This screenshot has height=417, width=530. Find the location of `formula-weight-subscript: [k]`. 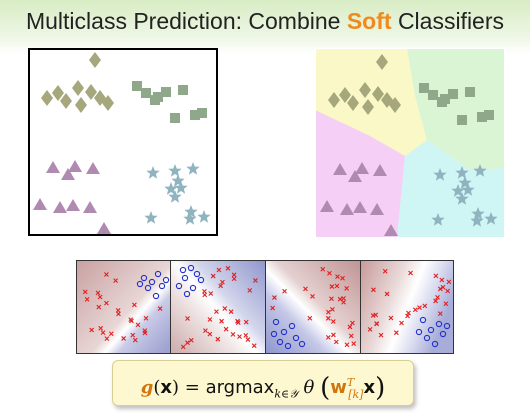

formula-weight-subscript: [k] is located at coordinates (355, 394).